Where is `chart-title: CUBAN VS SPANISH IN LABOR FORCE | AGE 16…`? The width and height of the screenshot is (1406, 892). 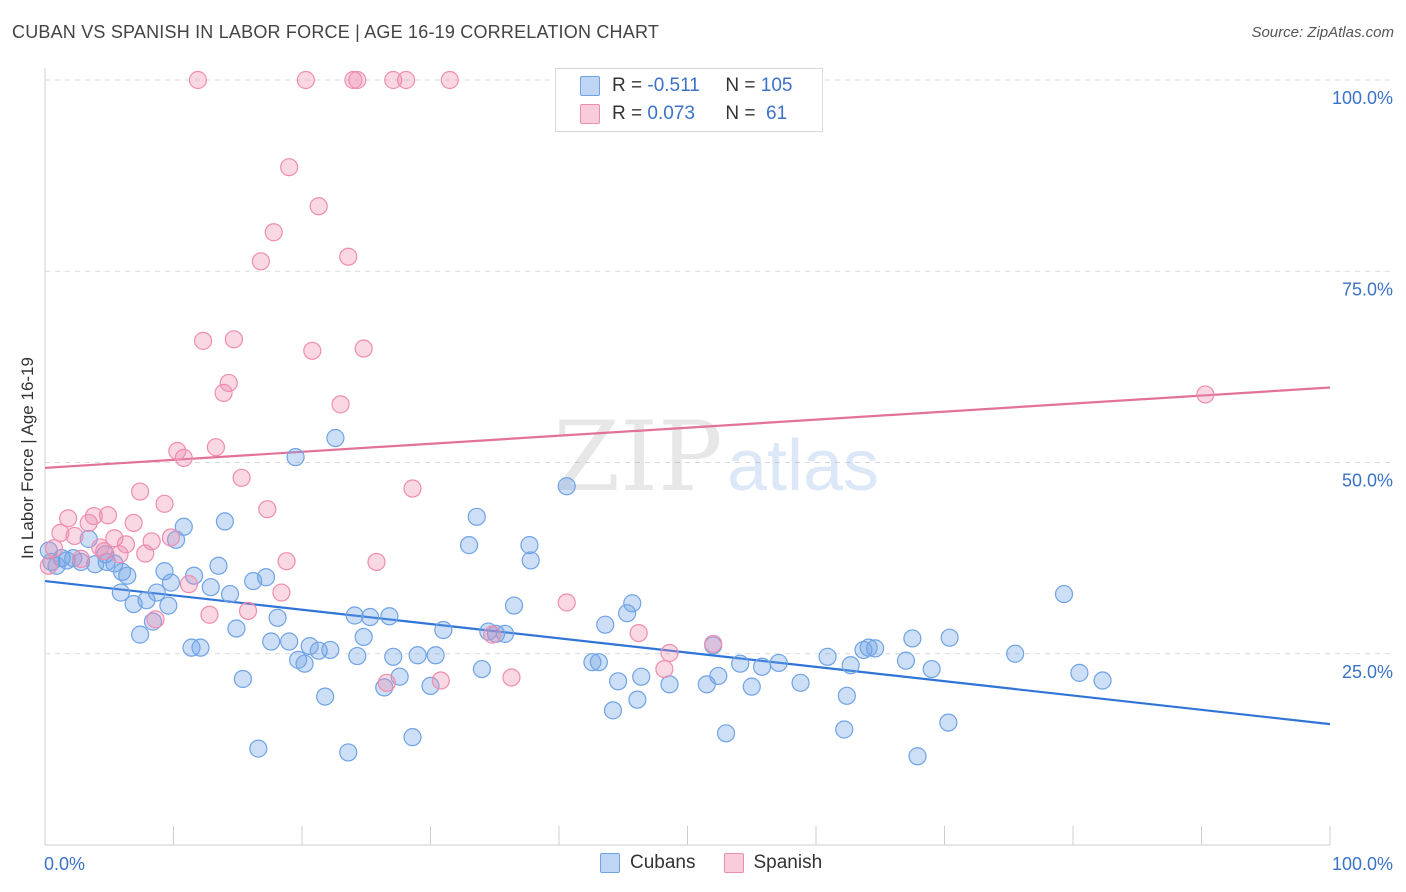
chart-title: CUBAN VS SPANISH IN LABOR FORCE | AGE 16… is located at coordinates (336, 32).